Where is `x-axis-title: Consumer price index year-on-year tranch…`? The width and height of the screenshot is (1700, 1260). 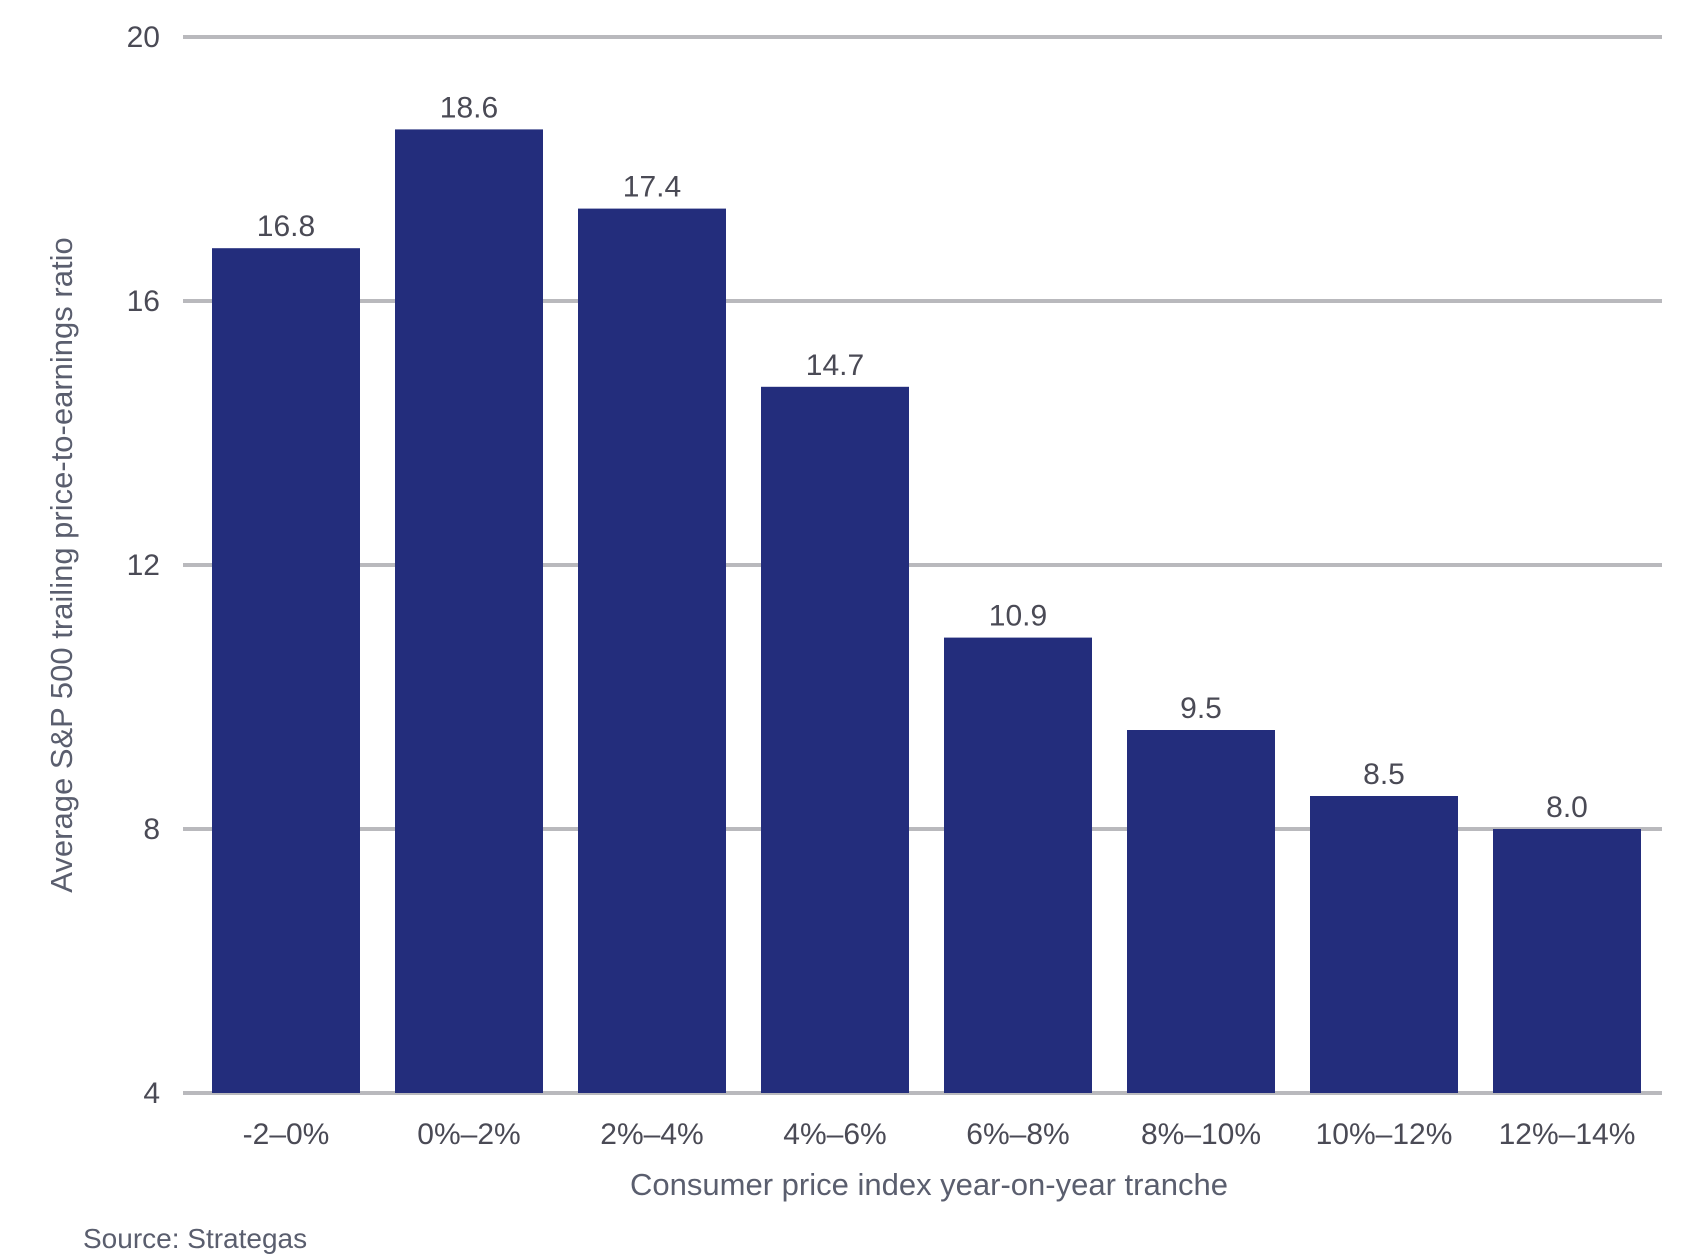
x-axis-title: Consumer price index year-on-year tranch… is located at coordinates (929, 1184).